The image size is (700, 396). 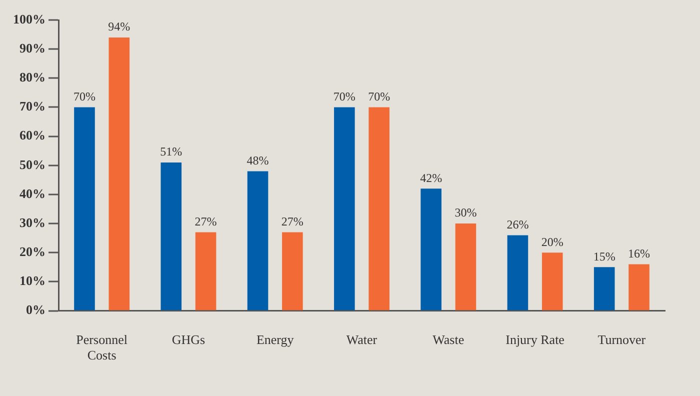 I want to click on data-label: 42%, so click(x=431, y=177).